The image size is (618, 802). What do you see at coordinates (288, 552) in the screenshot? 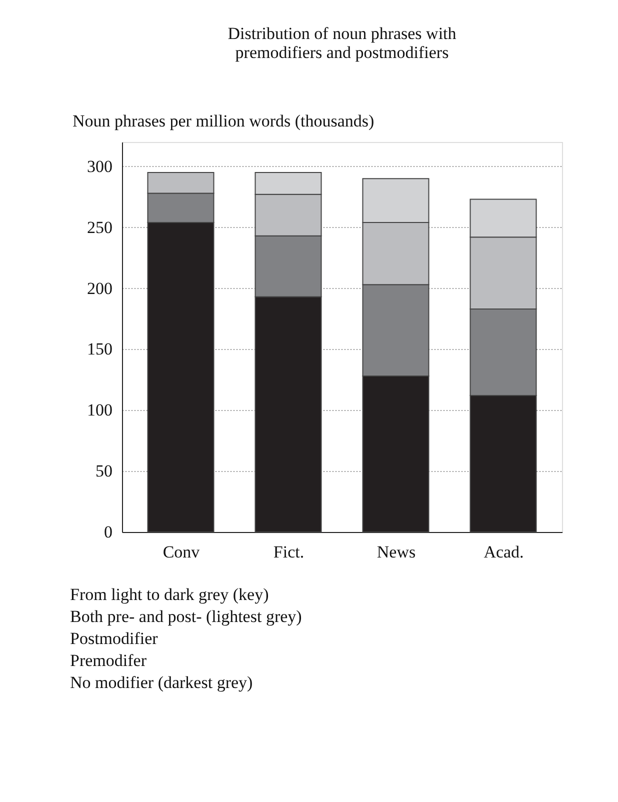
I see `x-tick-label: Fict.` at bounding box center [288, 552].